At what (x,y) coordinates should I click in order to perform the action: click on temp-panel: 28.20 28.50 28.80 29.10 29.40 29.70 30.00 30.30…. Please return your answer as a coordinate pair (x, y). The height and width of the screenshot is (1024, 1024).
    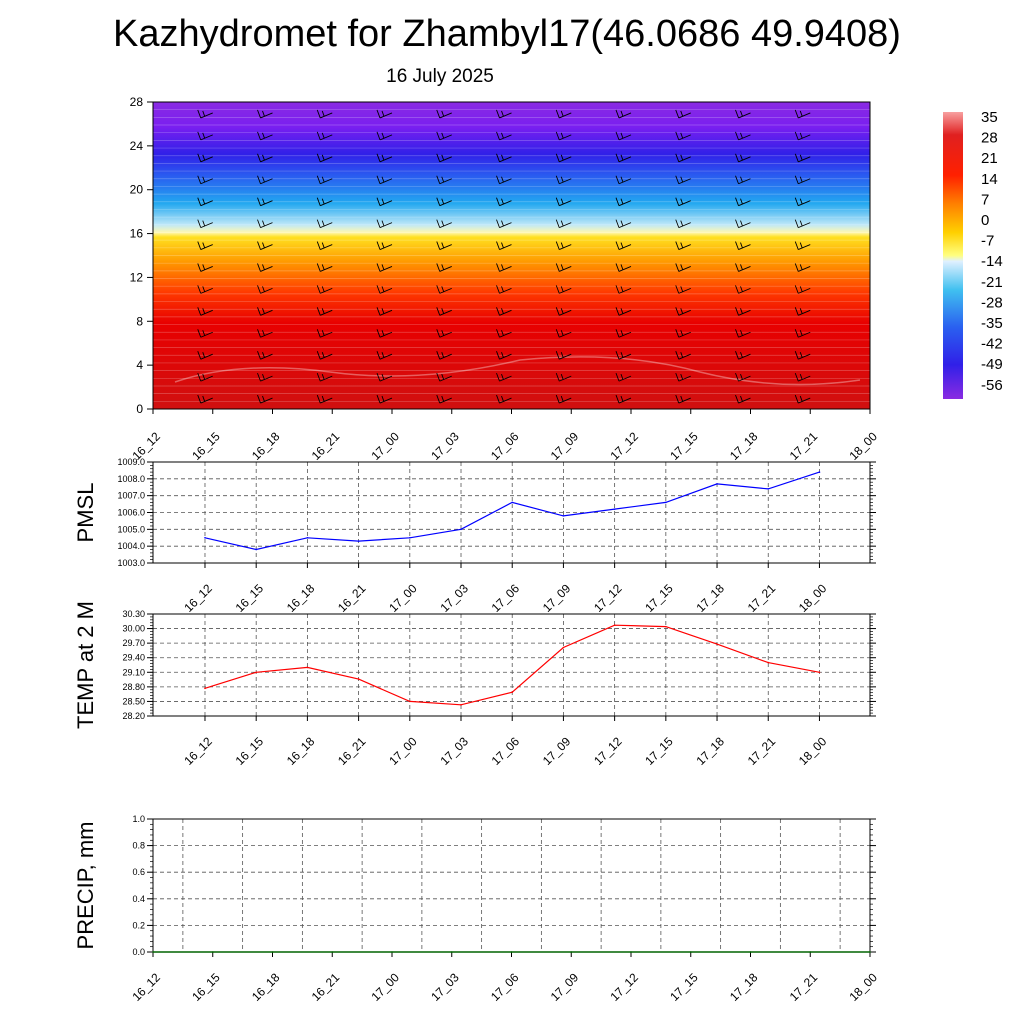
    Looking at the image, I should click on (474, 684).